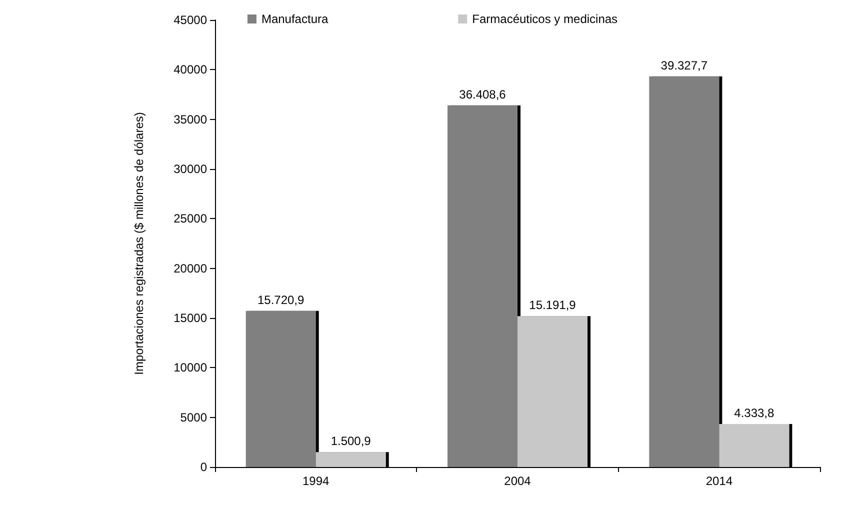  I want to click on y-tick-label: 5000, so click(194, 417).